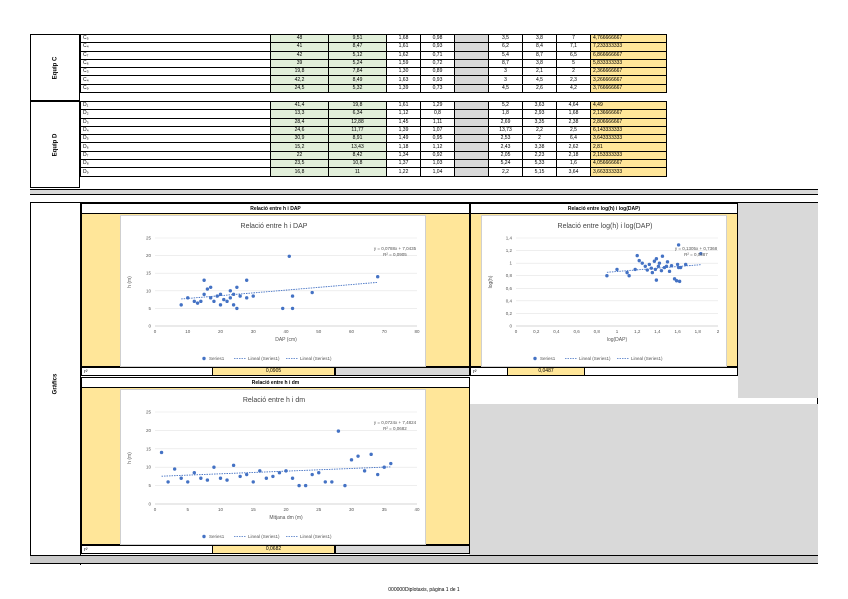 This screenshot has width=848, height=599. Describe the element at coordinates (628, 122) in the screenshot. I see `value-cell: 2,806666667` at that location.